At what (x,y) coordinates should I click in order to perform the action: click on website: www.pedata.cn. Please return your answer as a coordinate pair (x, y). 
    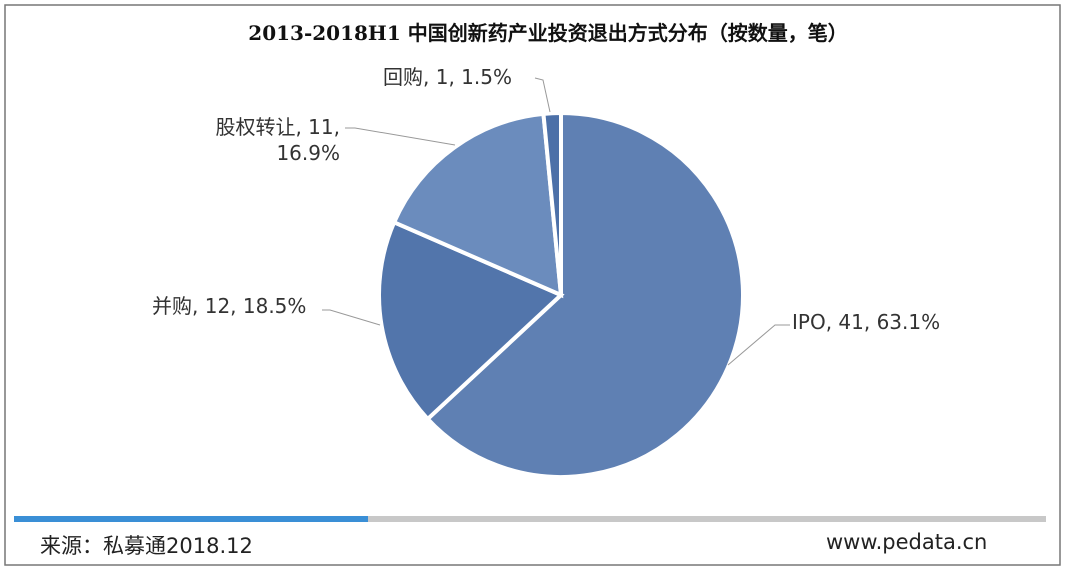
    Looking at the image, I should click on (907, 542).